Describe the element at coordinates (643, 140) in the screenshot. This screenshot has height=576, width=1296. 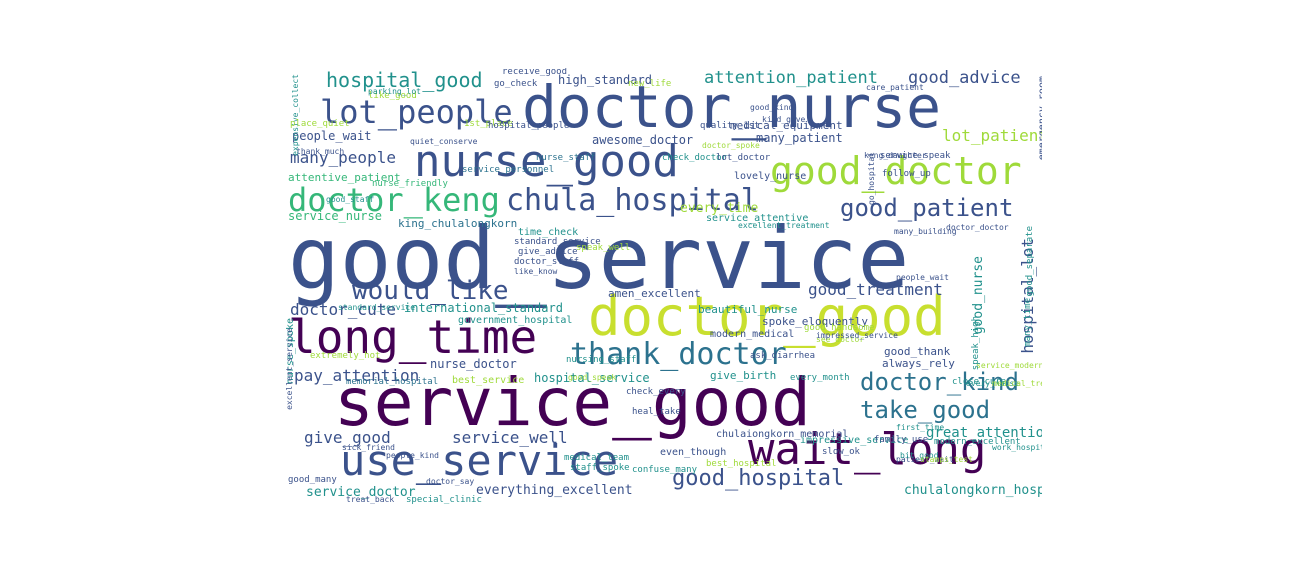
I see `cloud-word: awesome_doctor` at that location.